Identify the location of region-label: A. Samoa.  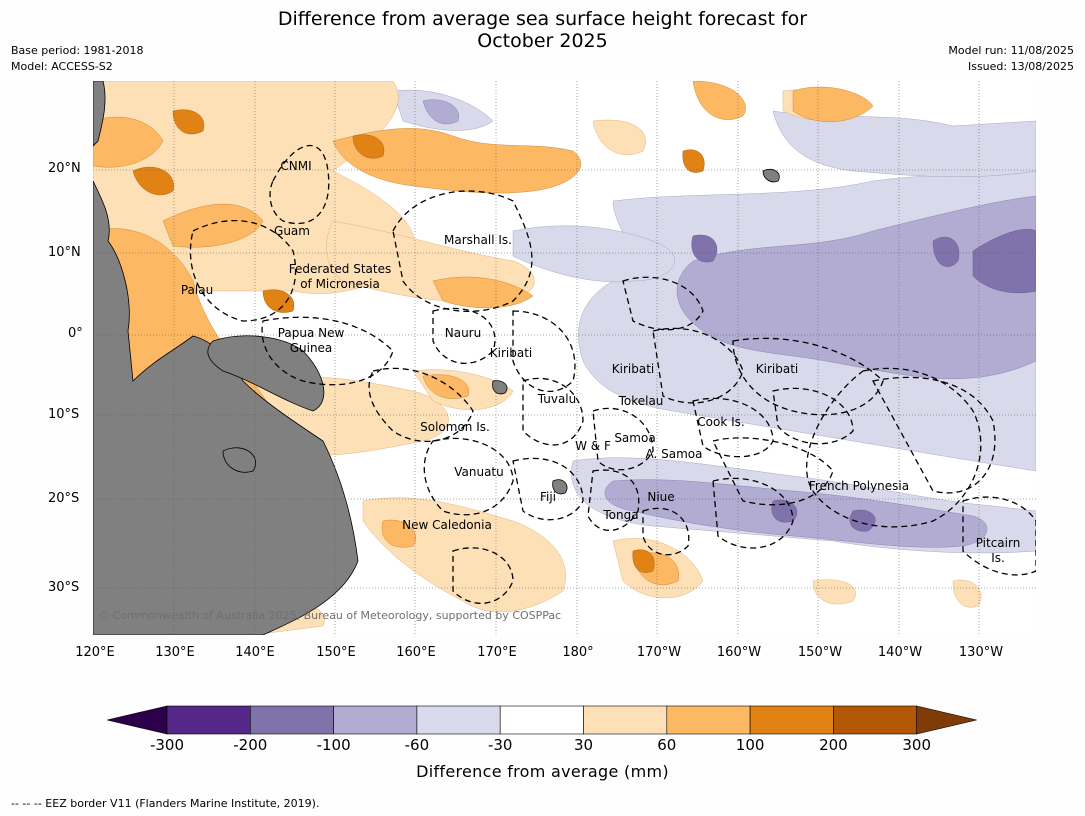
(674, 454).